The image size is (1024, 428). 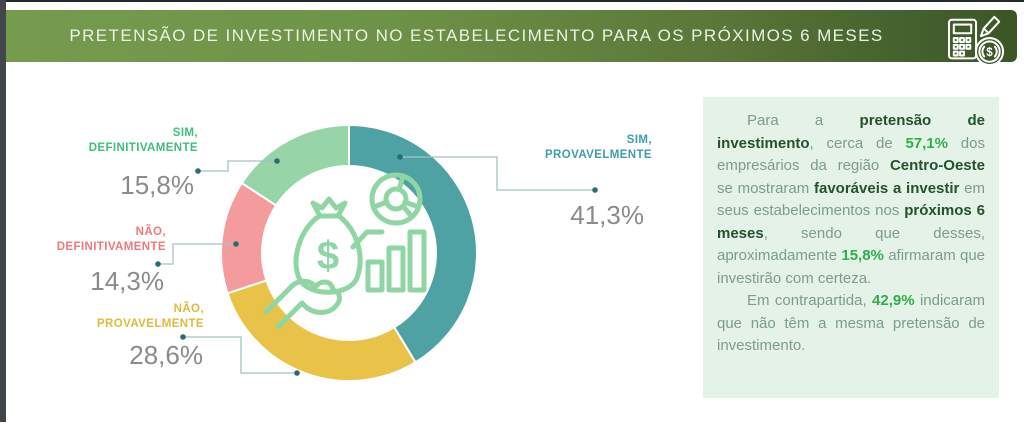 What do you see at coordinates (851, 132) in the screenshot?
I see `text-segment: pretensão de investimento` at bounding box center [851, 132].